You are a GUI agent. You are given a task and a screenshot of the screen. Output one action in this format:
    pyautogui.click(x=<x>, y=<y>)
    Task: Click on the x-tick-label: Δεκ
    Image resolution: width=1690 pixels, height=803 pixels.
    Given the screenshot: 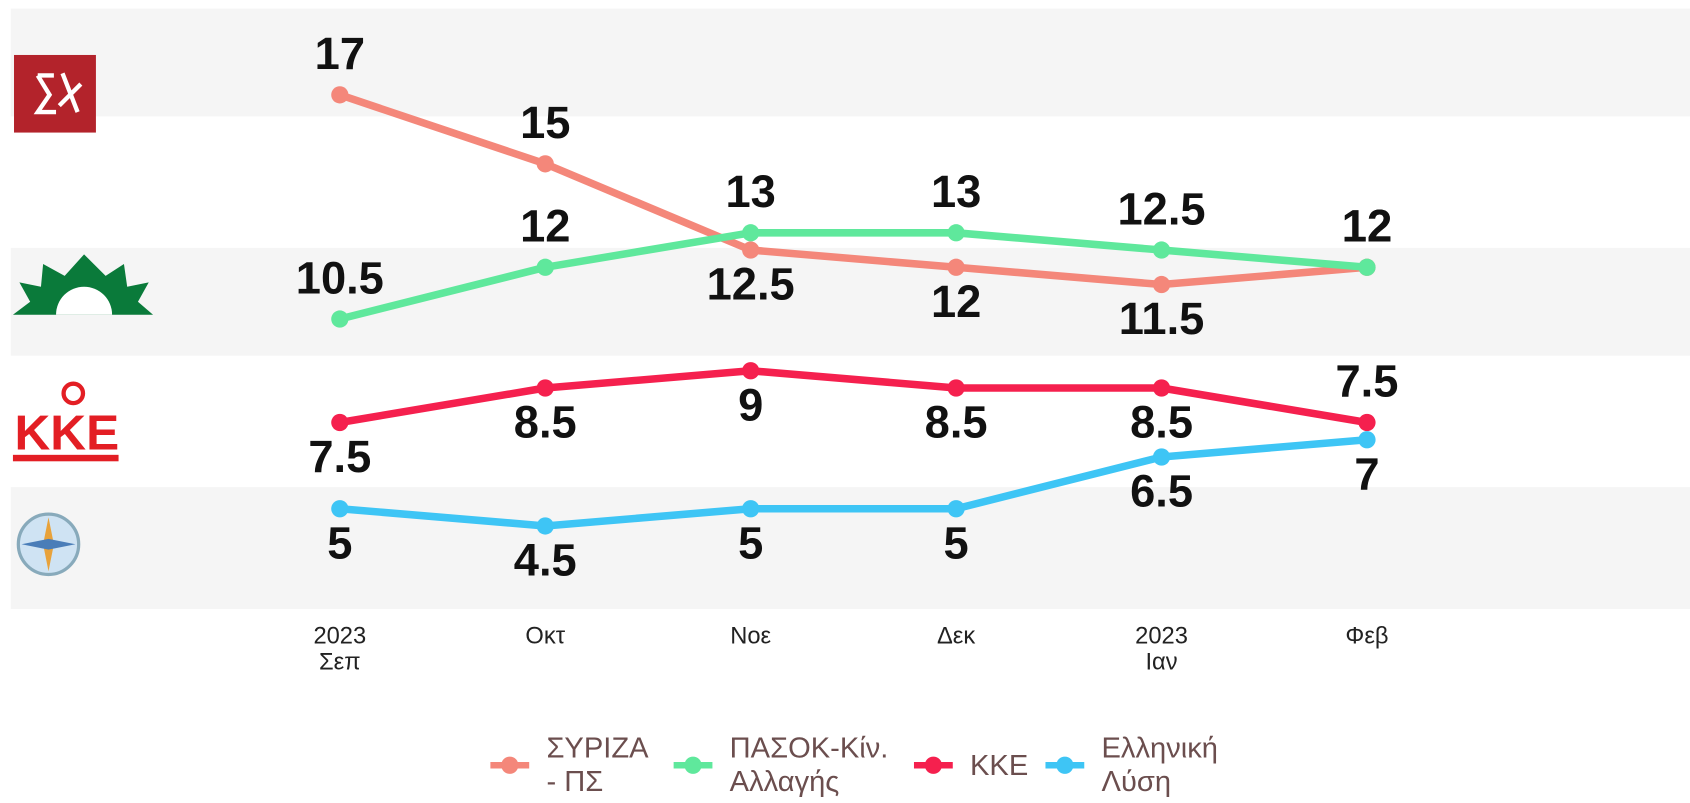 What is the action you would take?
    pyautogui.click(x=956, y=635)
    